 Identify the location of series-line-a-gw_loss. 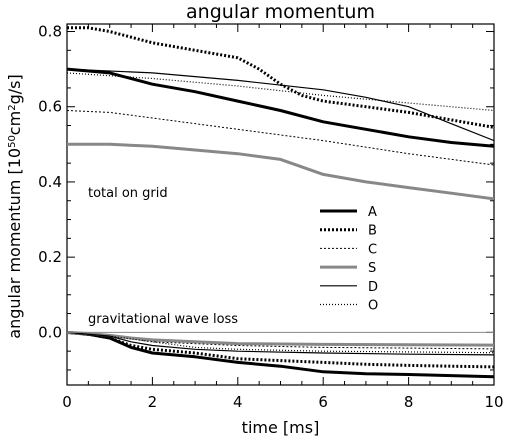
(280, 354).